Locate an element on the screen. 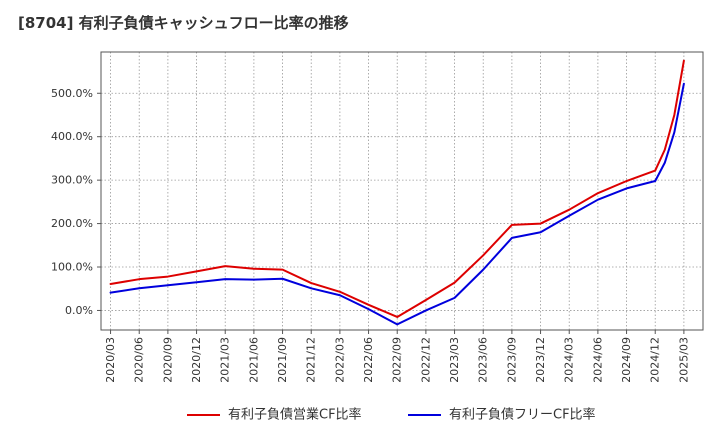 Image resolution: width=720 pixels, height=440 pixels. x-tick-label: 2022/03 is located at coordinates (339, 360).